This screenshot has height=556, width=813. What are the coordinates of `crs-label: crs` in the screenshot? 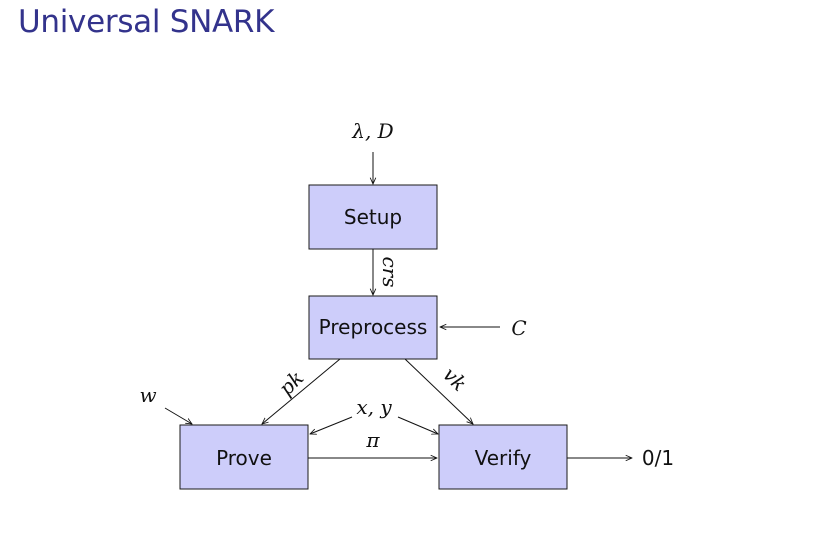 It's located at (390, 271).